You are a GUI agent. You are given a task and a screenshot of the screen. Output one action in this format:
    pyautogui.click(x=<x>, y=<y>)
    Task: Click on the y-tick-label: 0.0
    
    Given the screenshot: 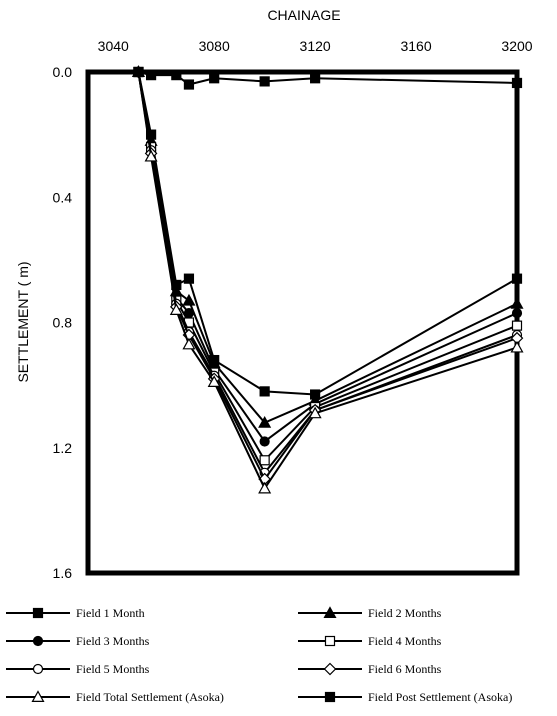 What is the action you would take?
    pyautogui.click(x=63, y=72)
    